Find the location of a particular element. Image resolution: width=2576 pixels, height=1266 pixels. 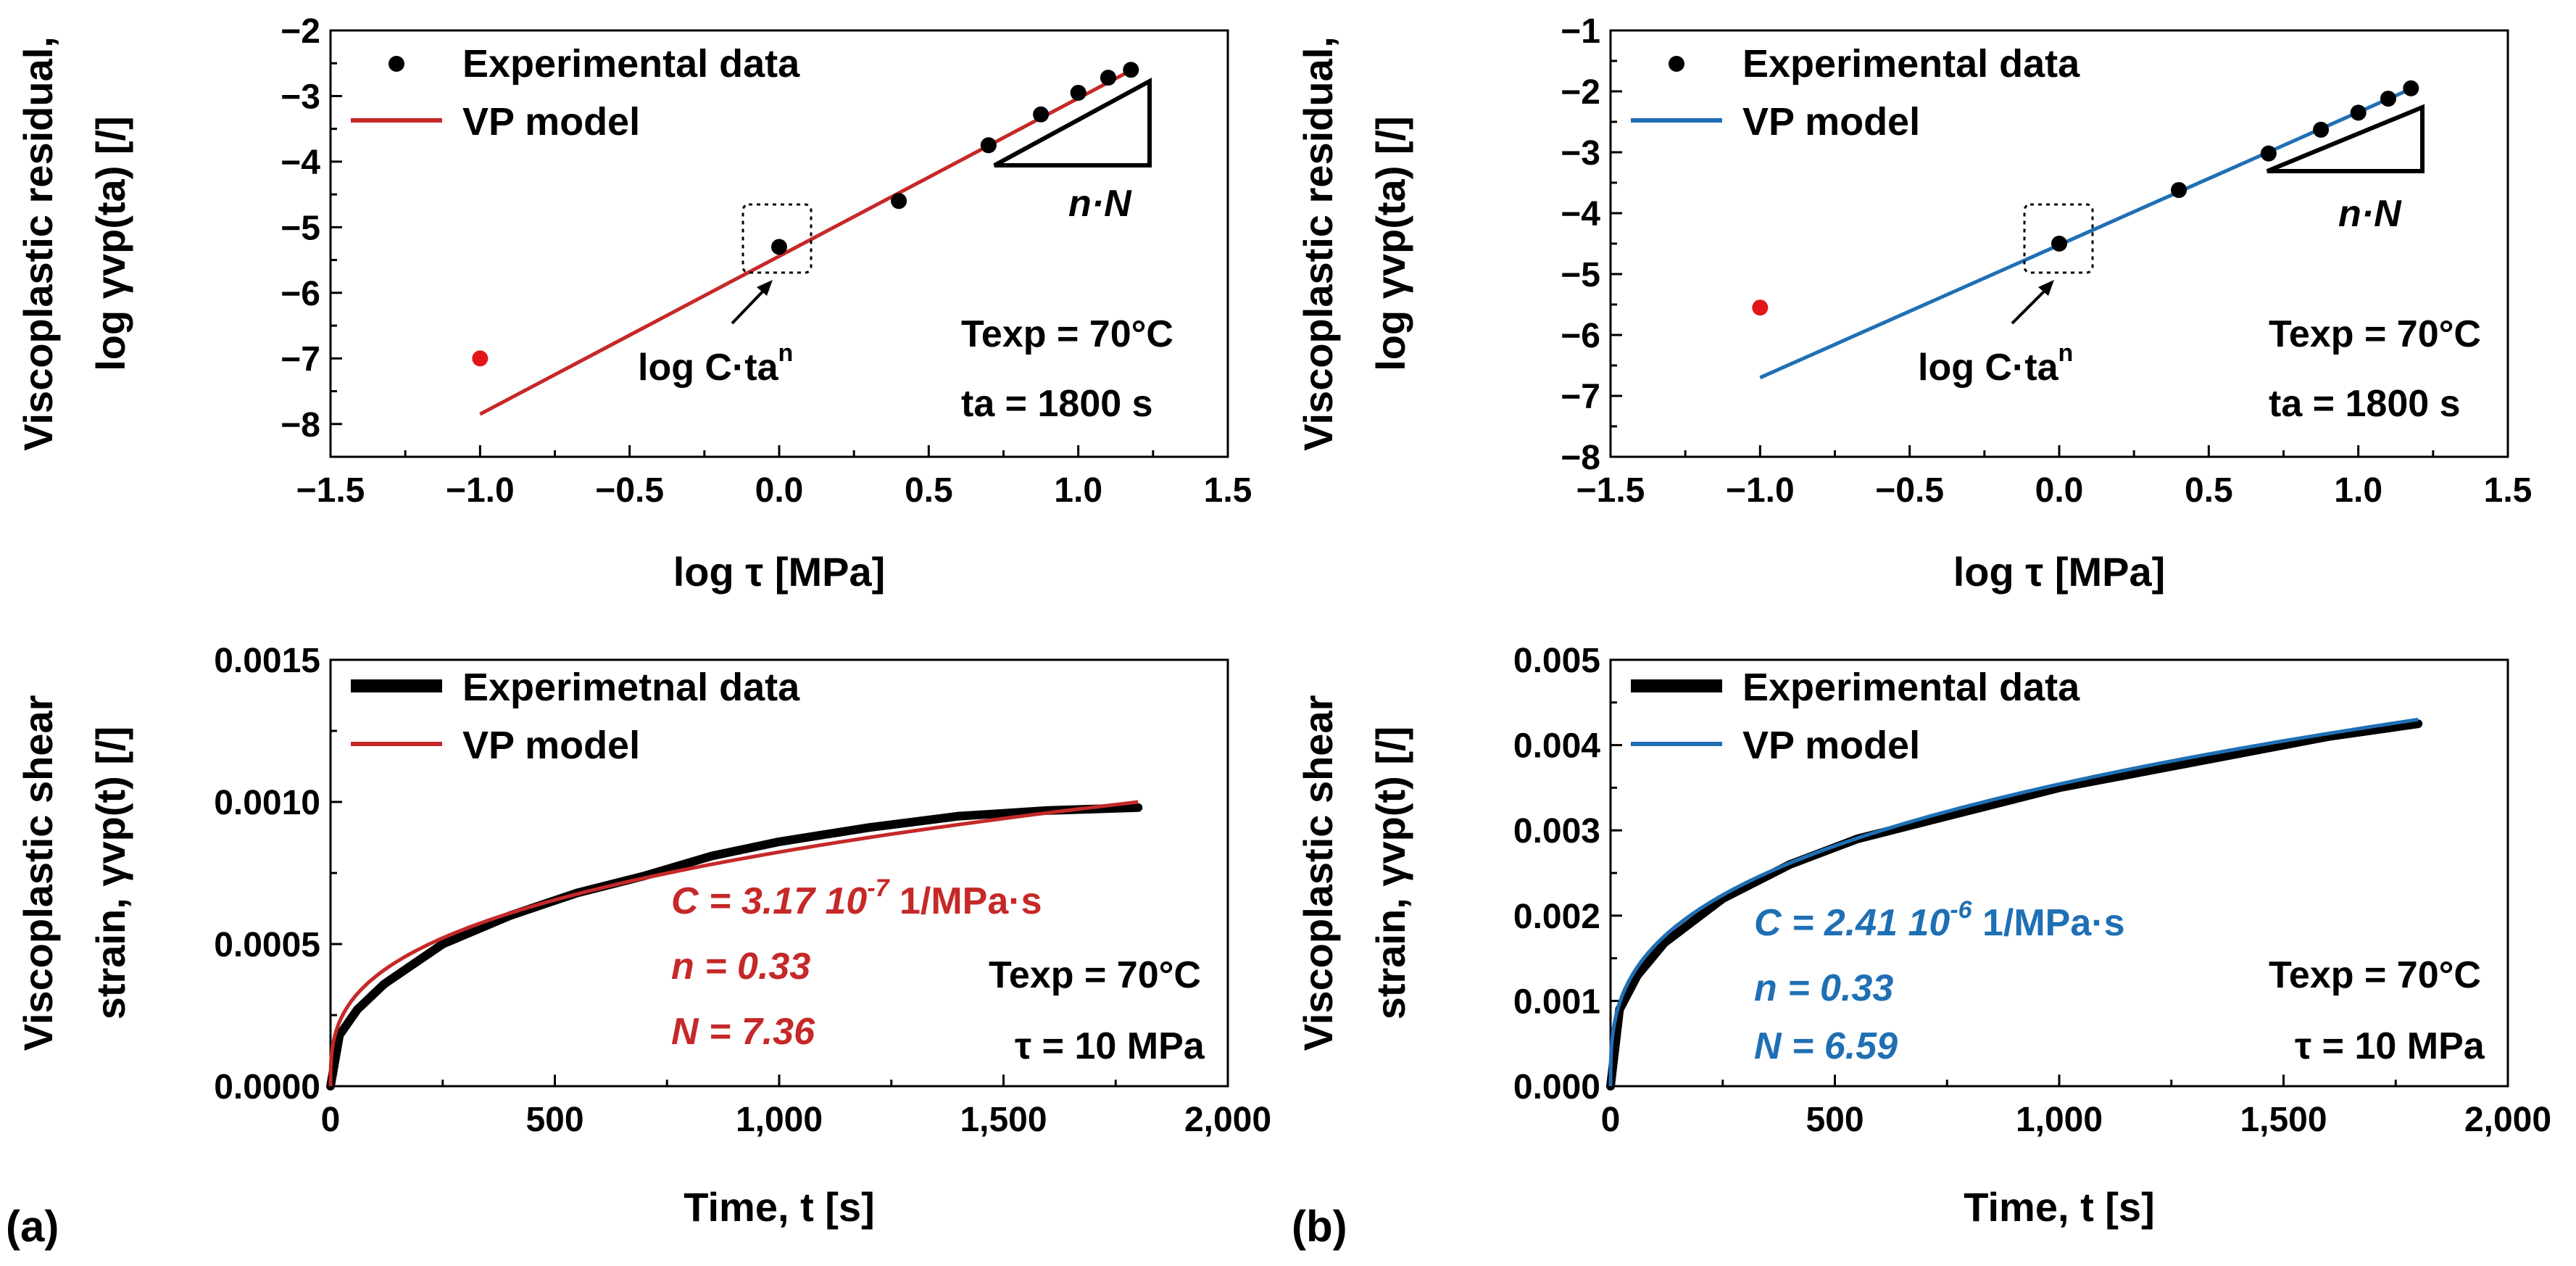

x-ticks: −1.5 −1.0 −0.5 0.0 0.5 1.0 1.5 is located at coordinates (2054, 477).